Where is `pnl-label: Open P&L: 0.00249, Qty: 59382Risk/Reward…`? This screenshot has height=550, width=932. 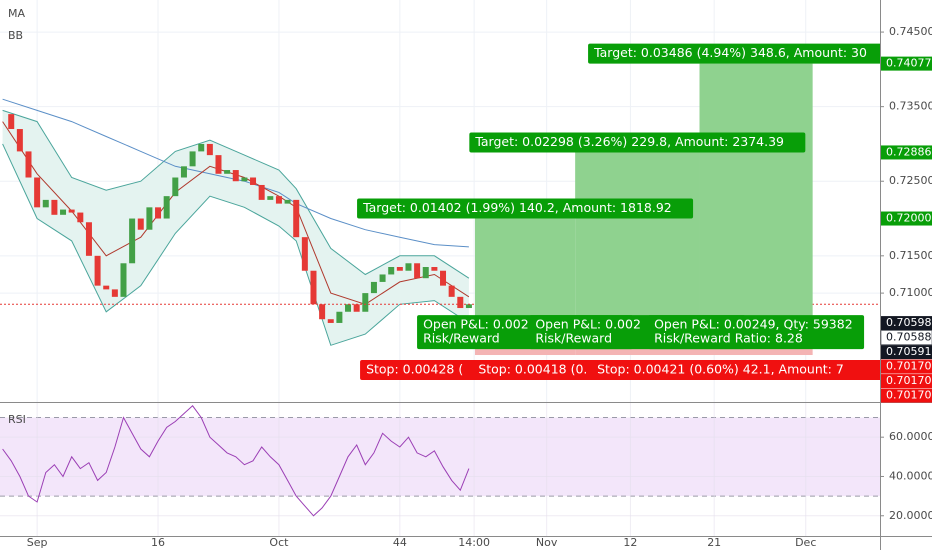 pnl-label: Open P&L: 0.00249, Qty: 59382Risk/Reward… is located at coordinates (756, 332).